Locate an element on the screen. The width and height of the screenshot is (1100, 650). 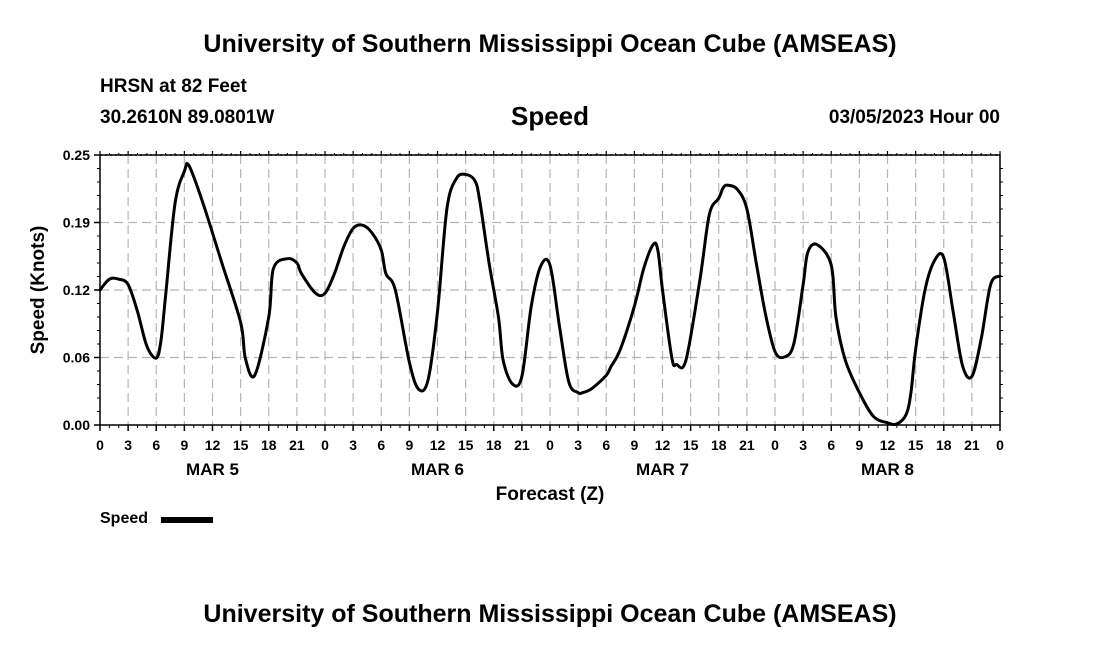
legend-label: Speed is located at coordinates (124, 518).